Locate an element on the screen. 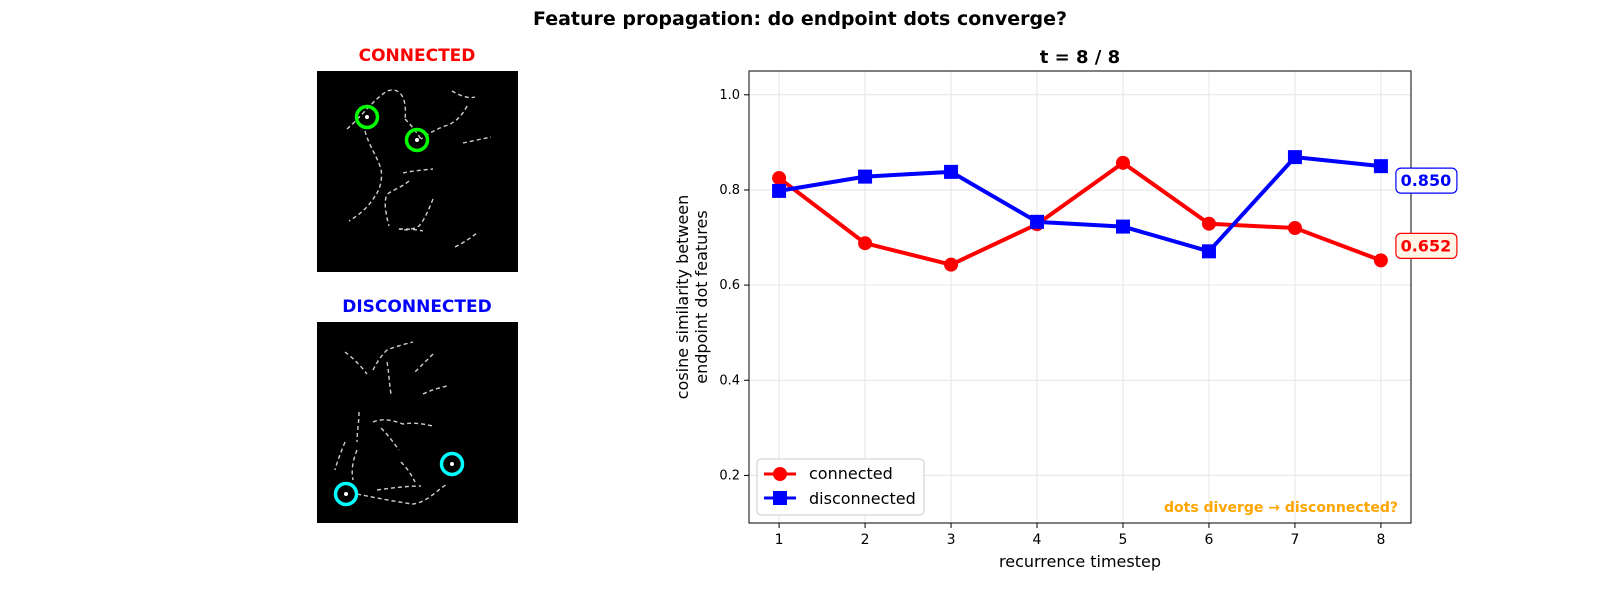 This screenshot has width=1600, height=600. x-tick-label: 8 is located at coordinates (1380, 540).